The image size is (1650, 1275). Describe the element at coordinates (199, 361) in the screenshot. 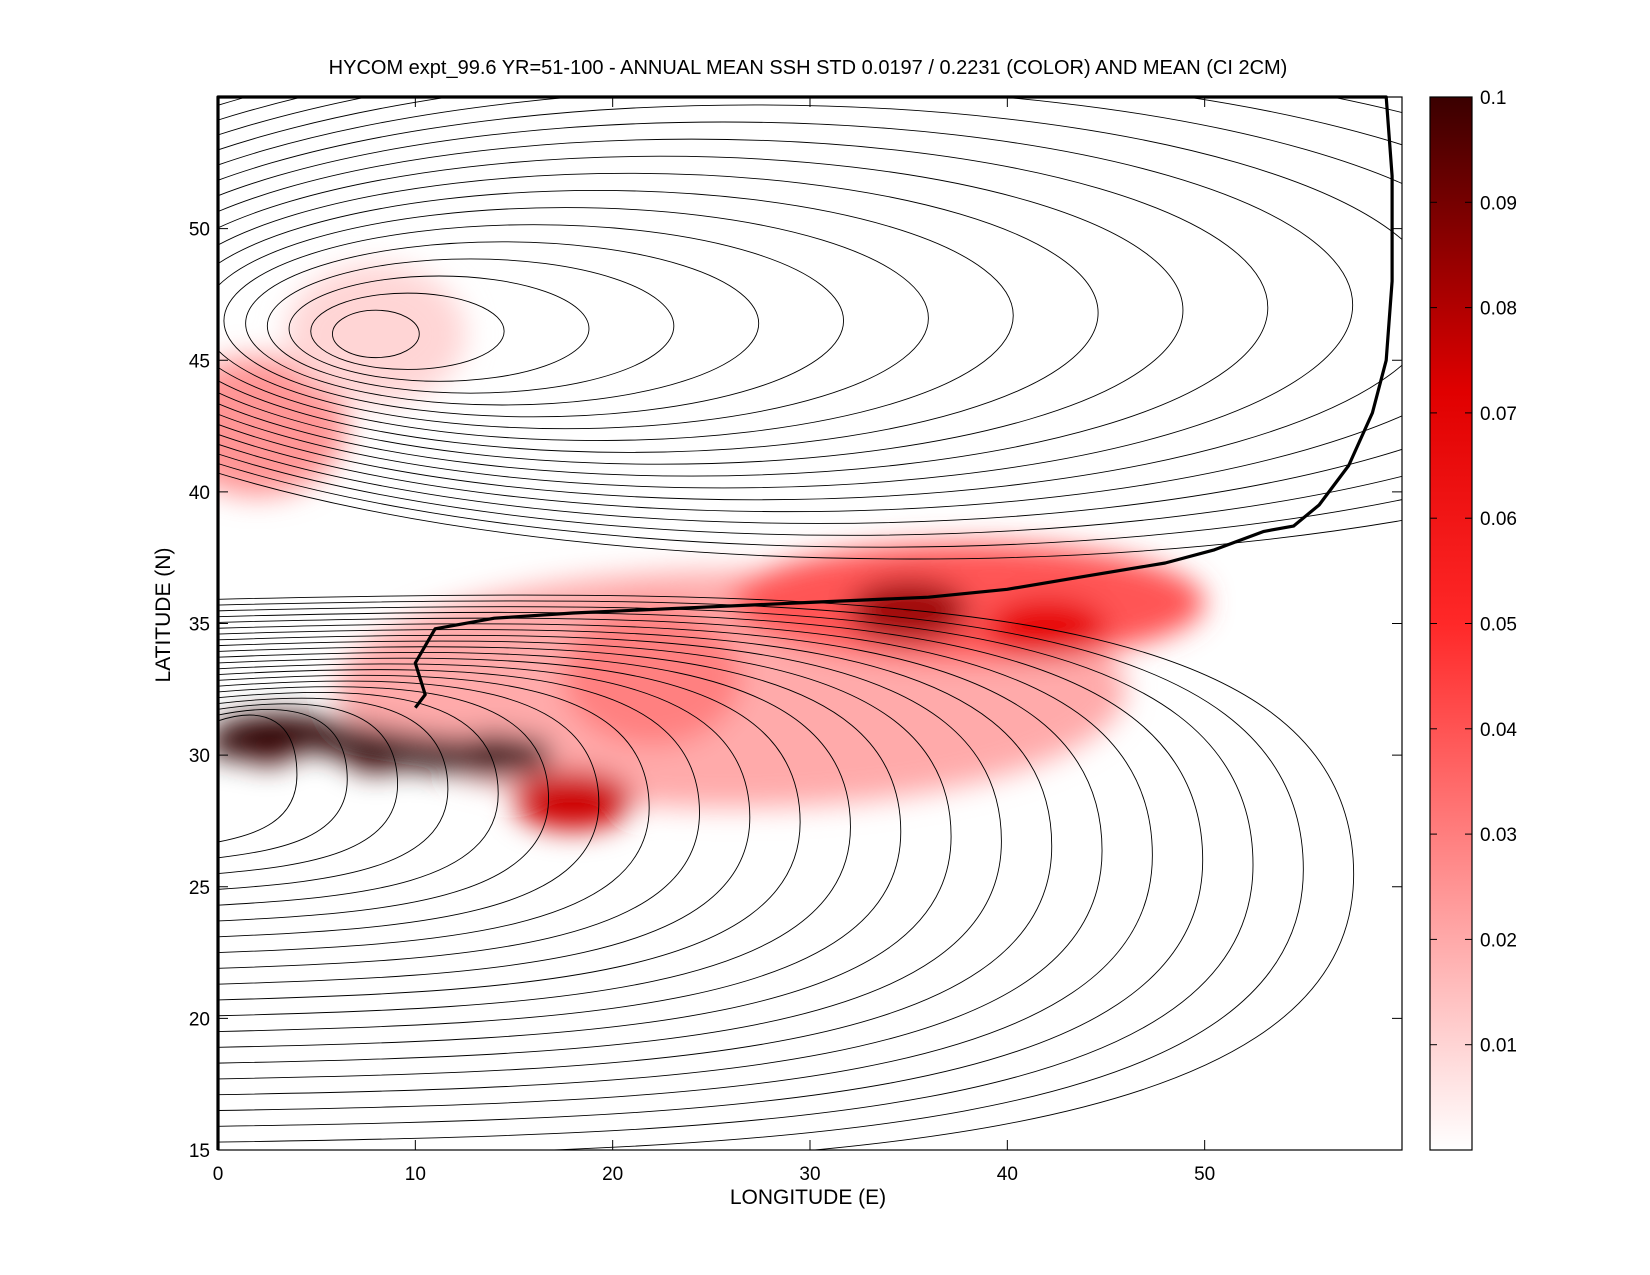

I see `y-tick-label: 45` at that location.